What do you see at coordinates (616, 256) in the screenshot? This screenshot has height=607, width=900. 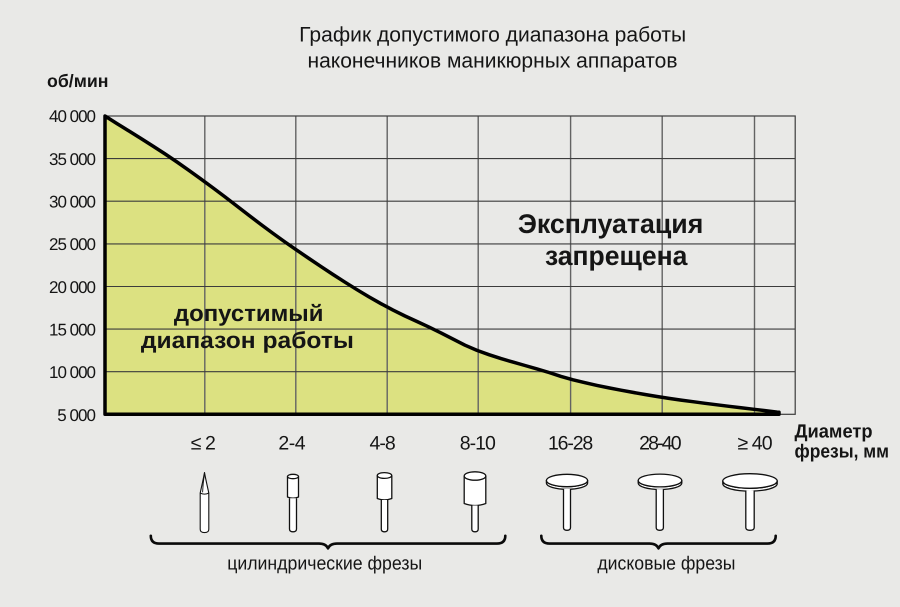 I see `svg-text: запрещена` at bounding box center [616, 256].